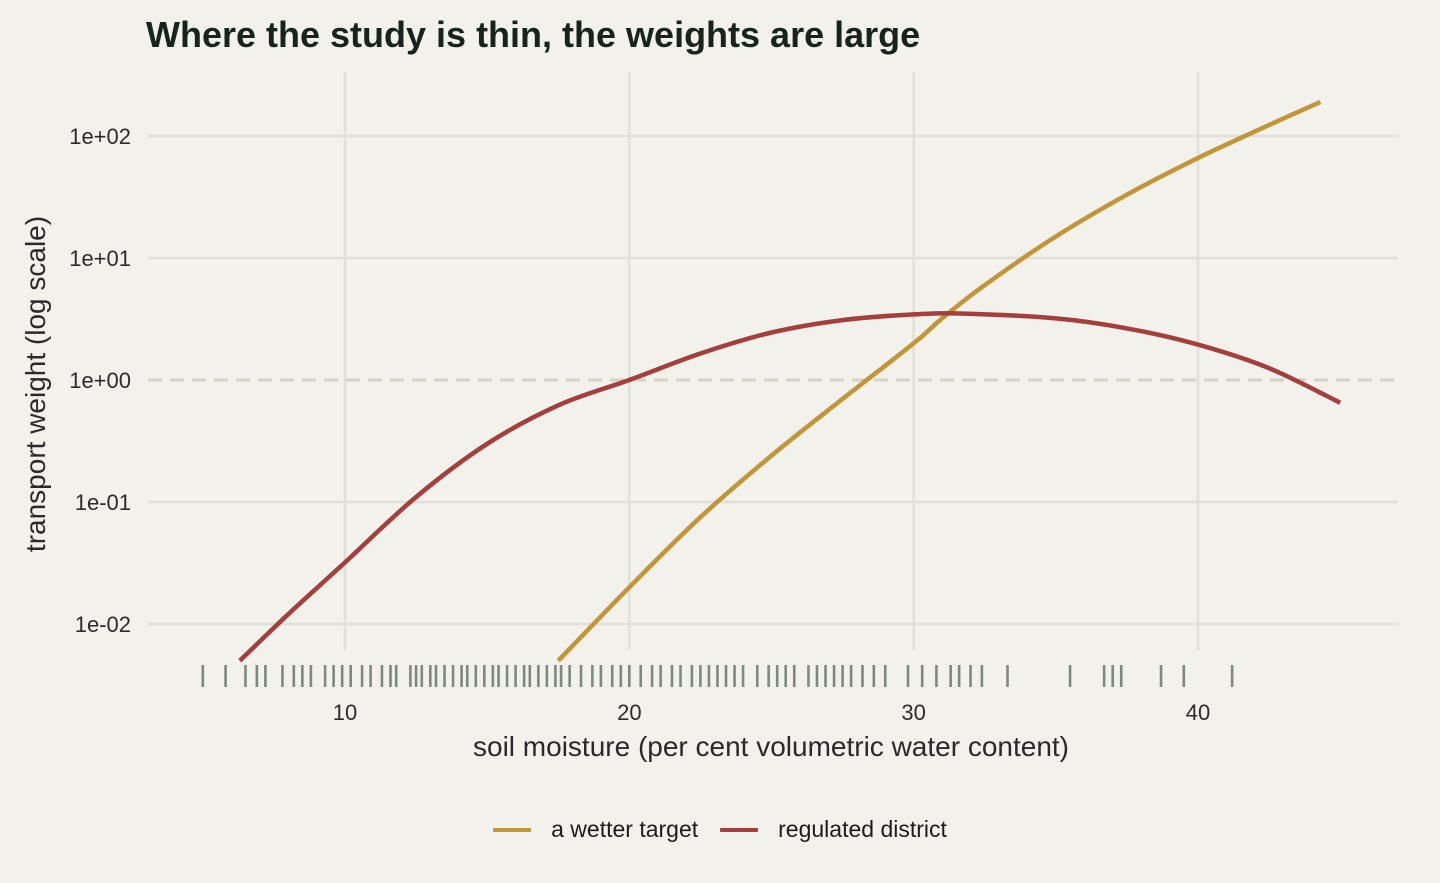  I want to click on legend-item: regulated district, so click(833, 829).